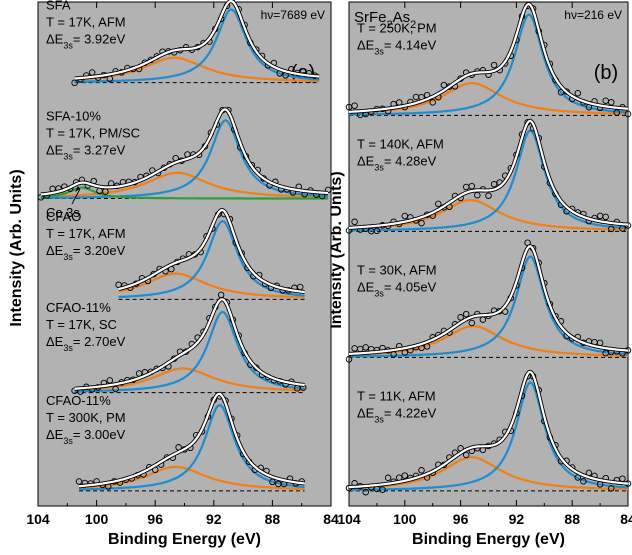  I want to click on spectrum: T = 250K, PM ΔE3s= 4.14eV, so click(488, 60).